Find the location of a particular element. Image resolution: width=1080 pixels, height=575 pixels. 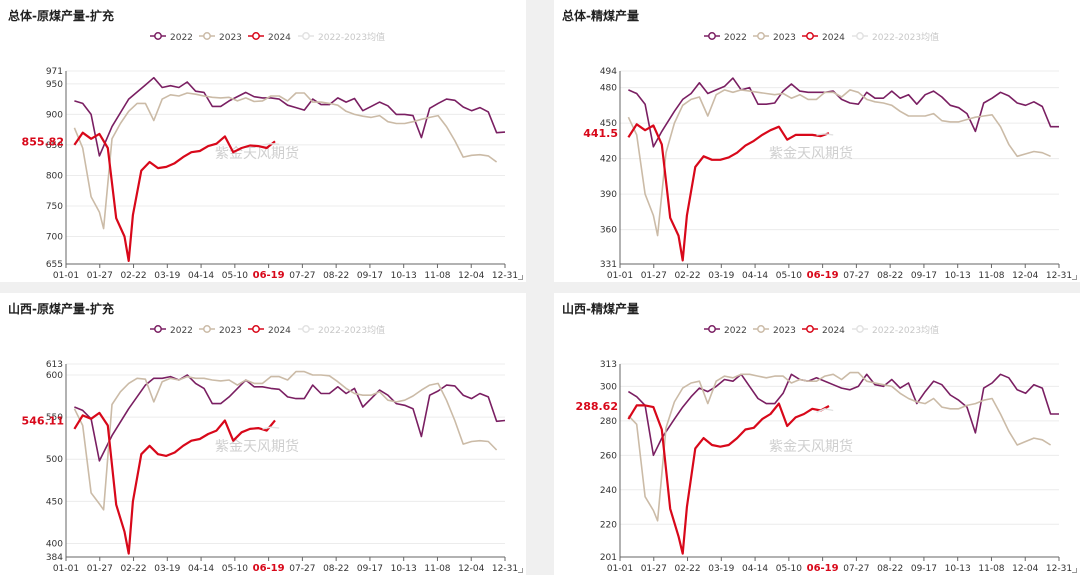

y-tick-label: 300 is located at coordinates (608, 387).